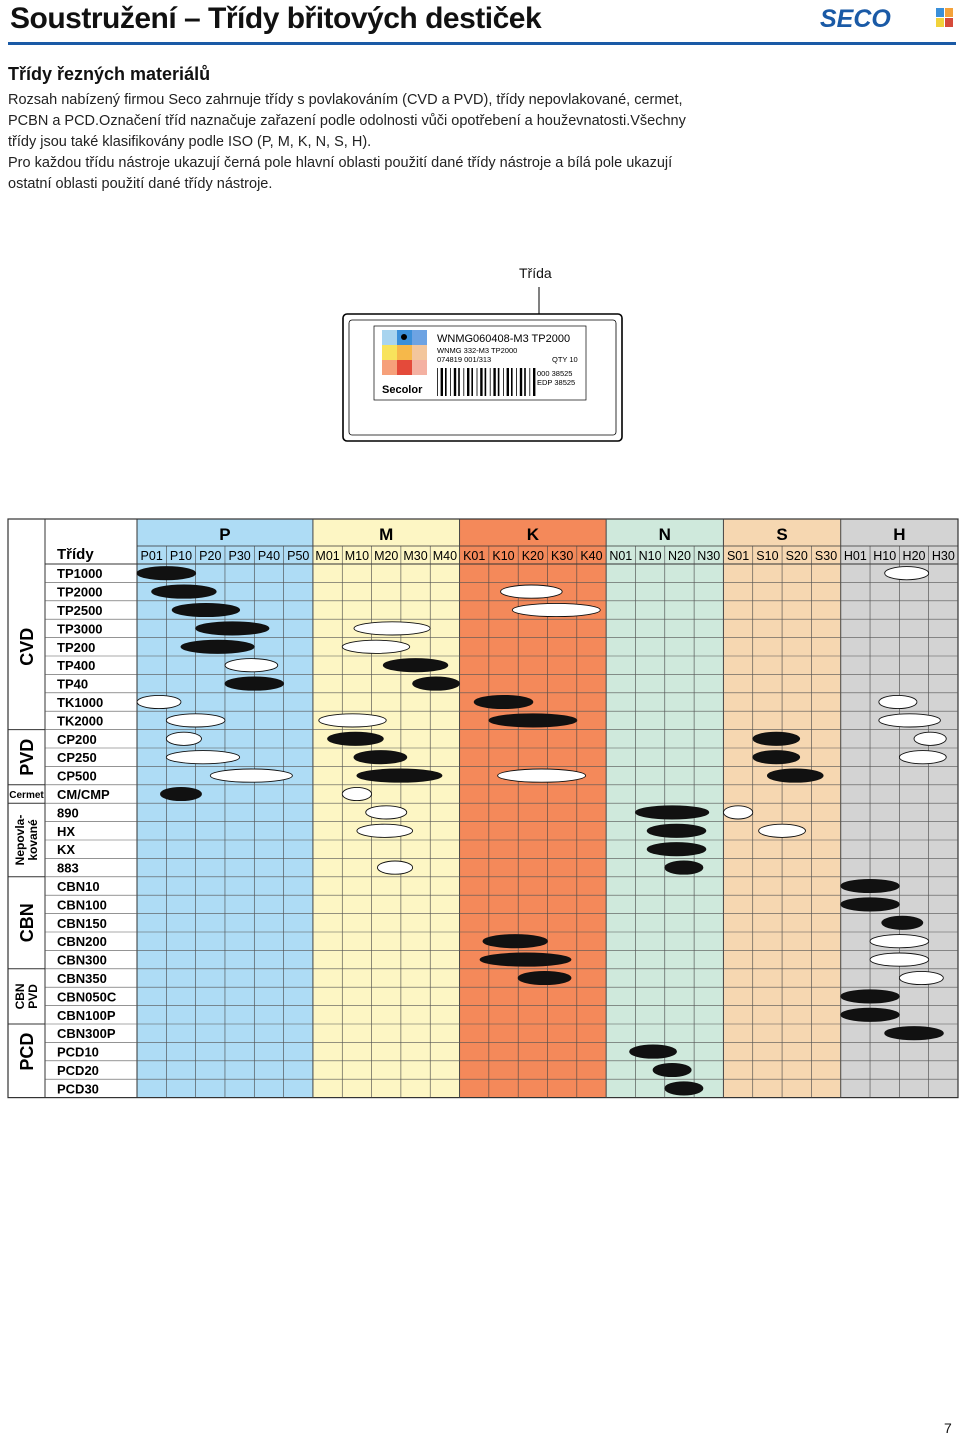 The image size is (960, 1439). What do you see at coordinates (68, 812) in the screenshot?
I see `grade-label: 890` at bounding box center [68, 812].